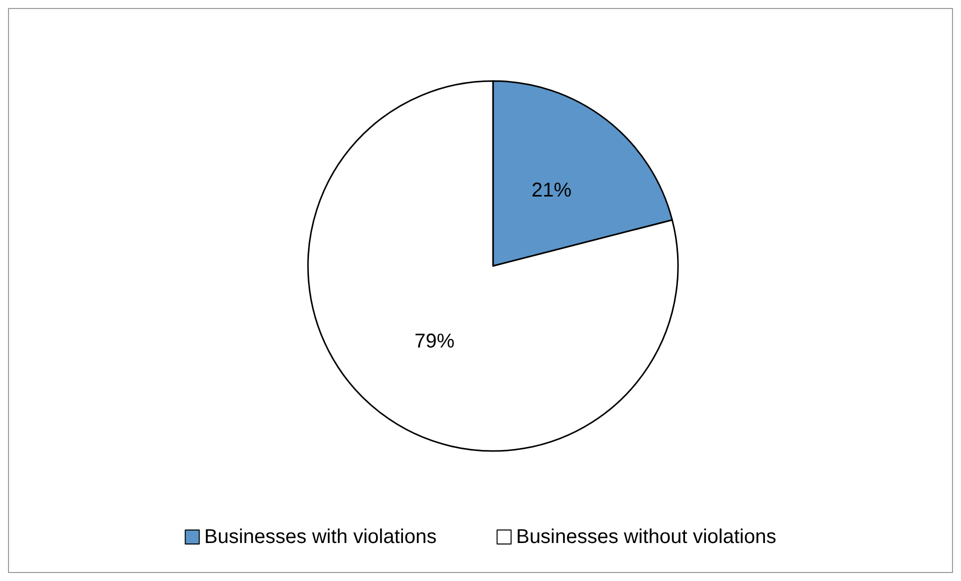 This screenshot has height=581, width=961. Describe the element at coordinates (320, 537) in the screenshot. I see `legend-label: Businesses with violations` at that location.